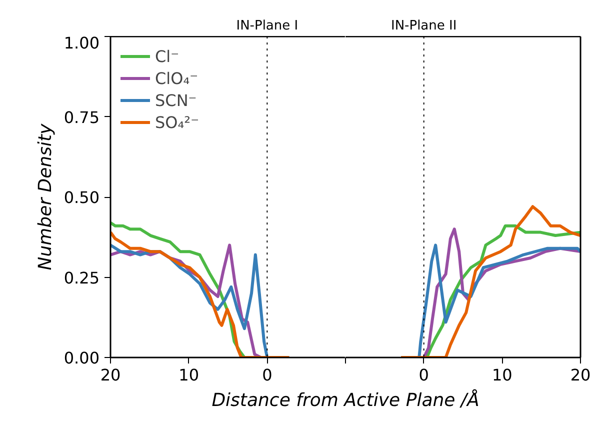 This screenshot has width=606, height=439. What do you see at coordinates (267, 26) in the screenshot?
I see `ref-line-label: IN-Plane I` at bounding box center [267, 26].